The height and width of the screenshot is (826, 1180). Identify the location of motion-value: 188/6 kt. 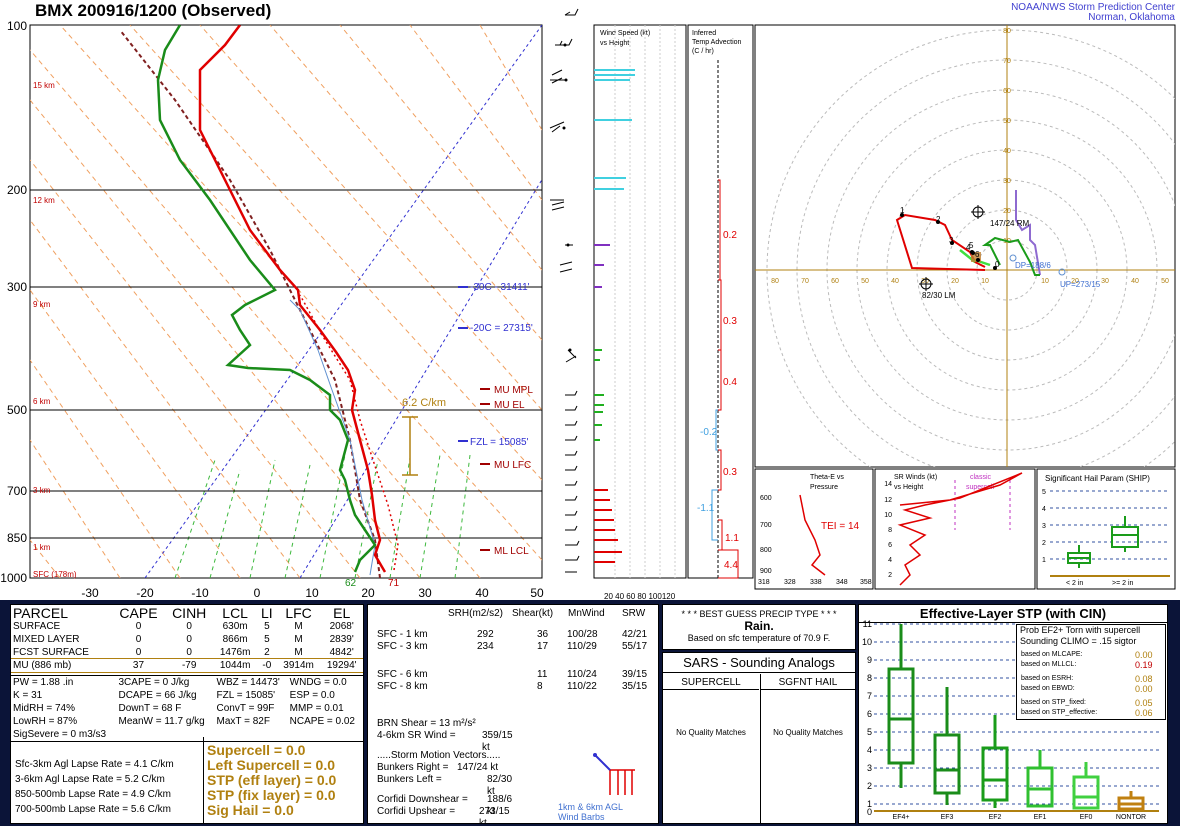
(500, 805).